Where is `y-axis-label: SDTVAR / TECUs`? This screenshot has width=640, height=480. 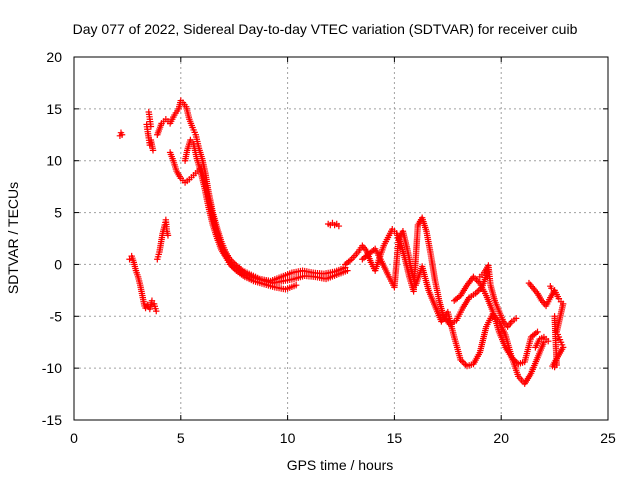 y-axis-label: SDTVAR / TECUs is located at coordinates (13, 238).